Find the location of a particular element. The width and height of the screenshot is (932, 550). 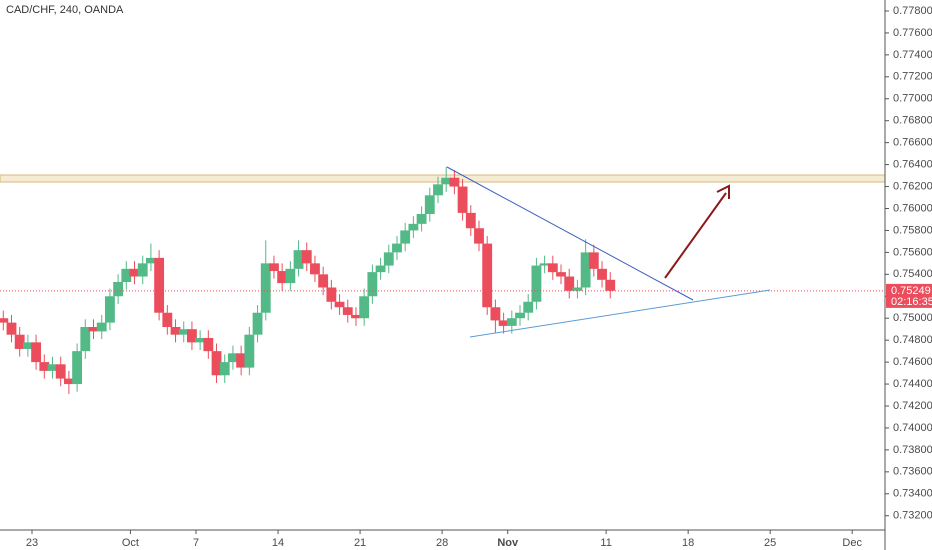

x-tick-label: Oct is located at coordinates (130, 543).